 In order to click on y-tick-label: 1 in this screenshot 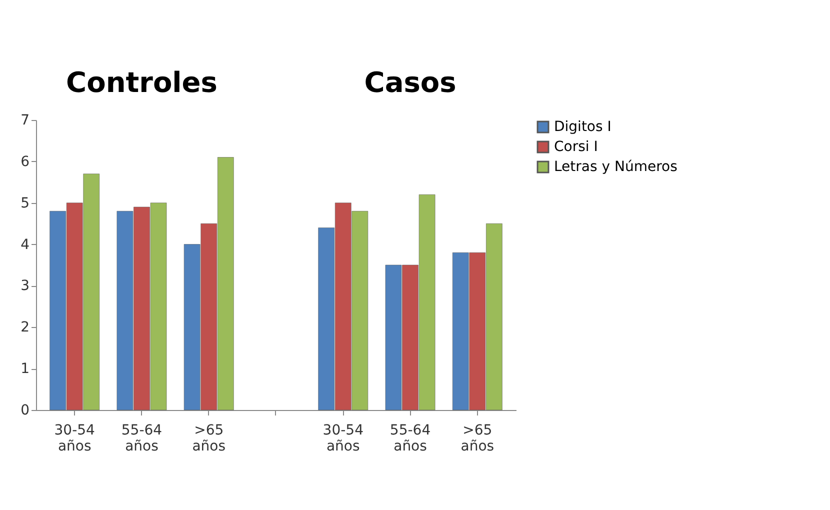, I will do `click(25, 369)`.